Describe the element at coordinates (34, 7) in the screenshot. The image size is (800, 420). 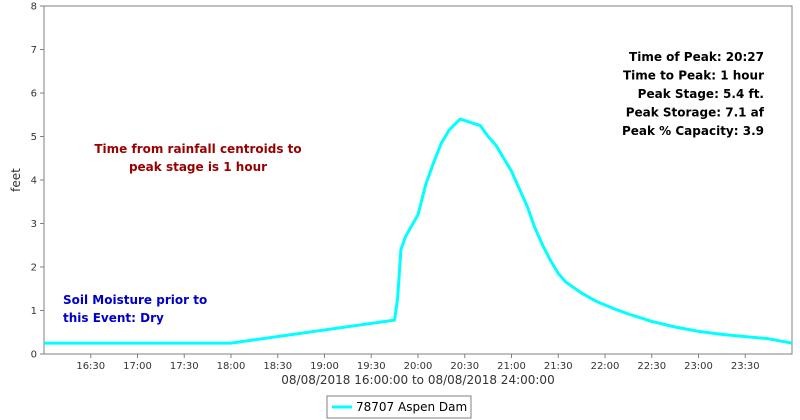
I see `y-tick-label: 8` at that location.